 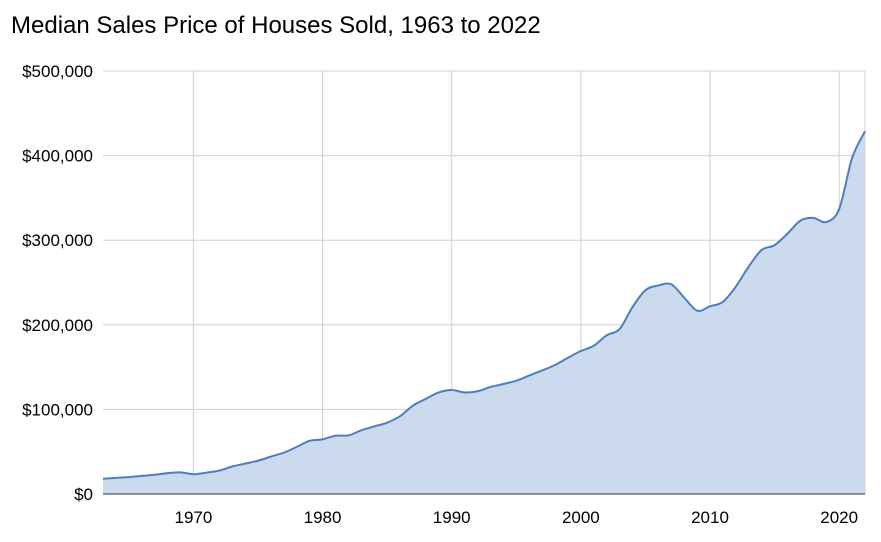 I want to click on y-tick-label: $400,000, so click(x=57, y=156).